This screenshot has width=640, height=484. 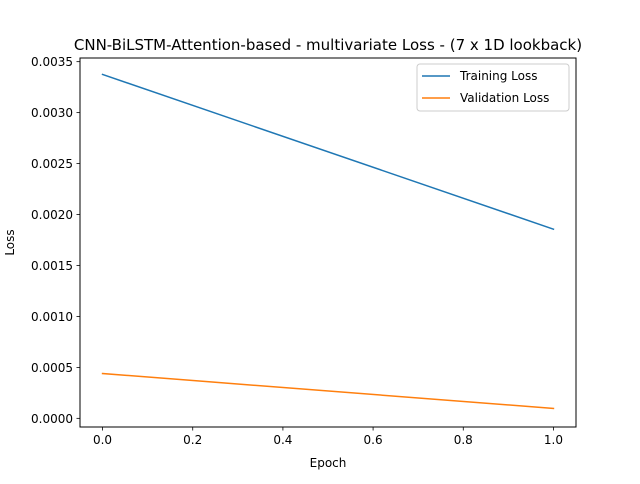 What do you see at coordinates (498, 76) in the screenshot?
I see `legend-label-training-loss: Training Loss` at bounding box center [498, 76].